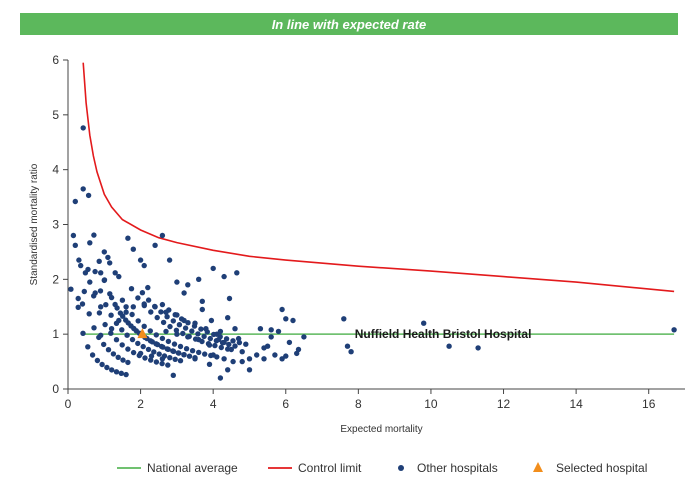 The width and height of the screenshot is (700, 500). I want to click on legend-item-selected-hospital: Selected hospital, so click(590, 468).